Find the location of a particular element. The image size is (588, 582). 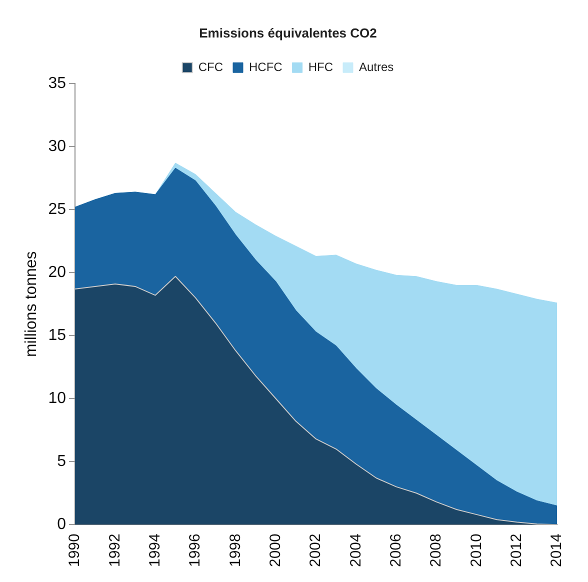

y-axis-title: millions tonnes is located at coordinates (31, 304).